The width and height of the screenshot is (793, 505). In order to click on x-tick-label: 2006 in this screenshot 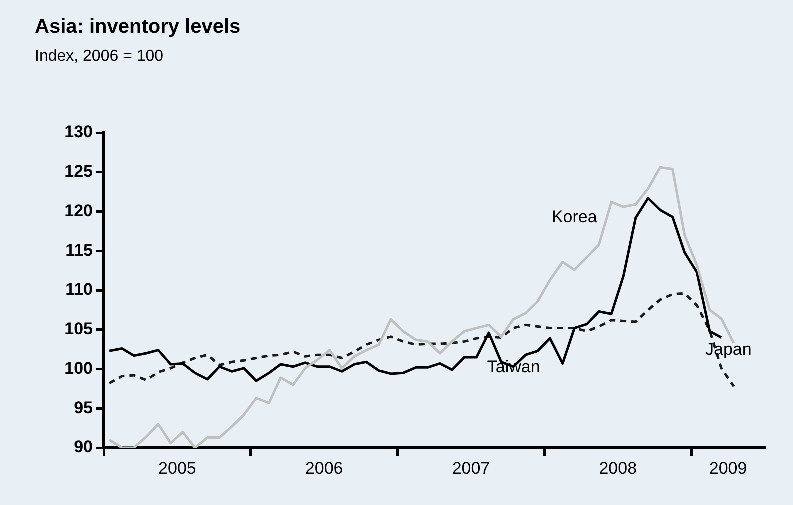, I will do `click(324, 468)`.